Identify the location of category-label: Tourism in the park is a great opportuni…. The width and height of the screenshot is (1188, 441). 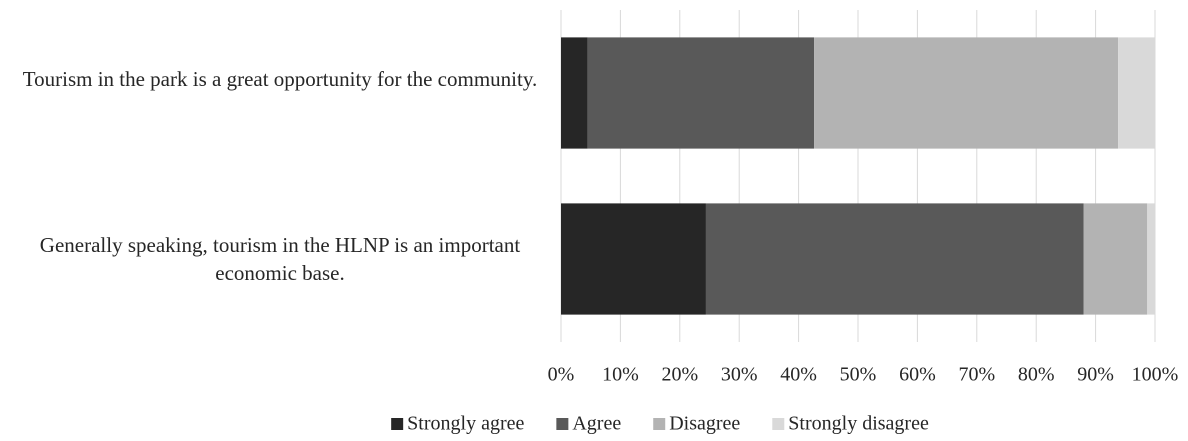
(280, 79).